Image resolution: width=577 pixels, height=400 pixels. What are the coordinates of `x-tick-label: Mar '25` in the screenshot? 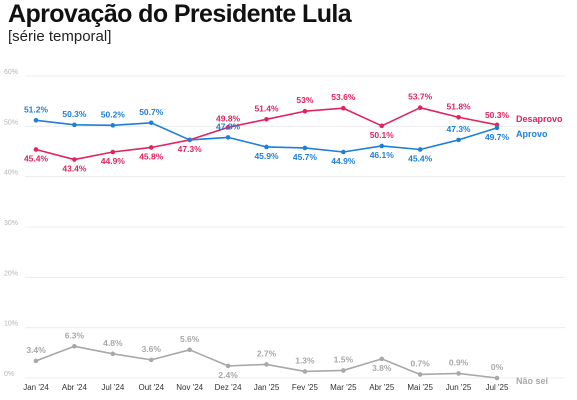 It's located at (343, 387).